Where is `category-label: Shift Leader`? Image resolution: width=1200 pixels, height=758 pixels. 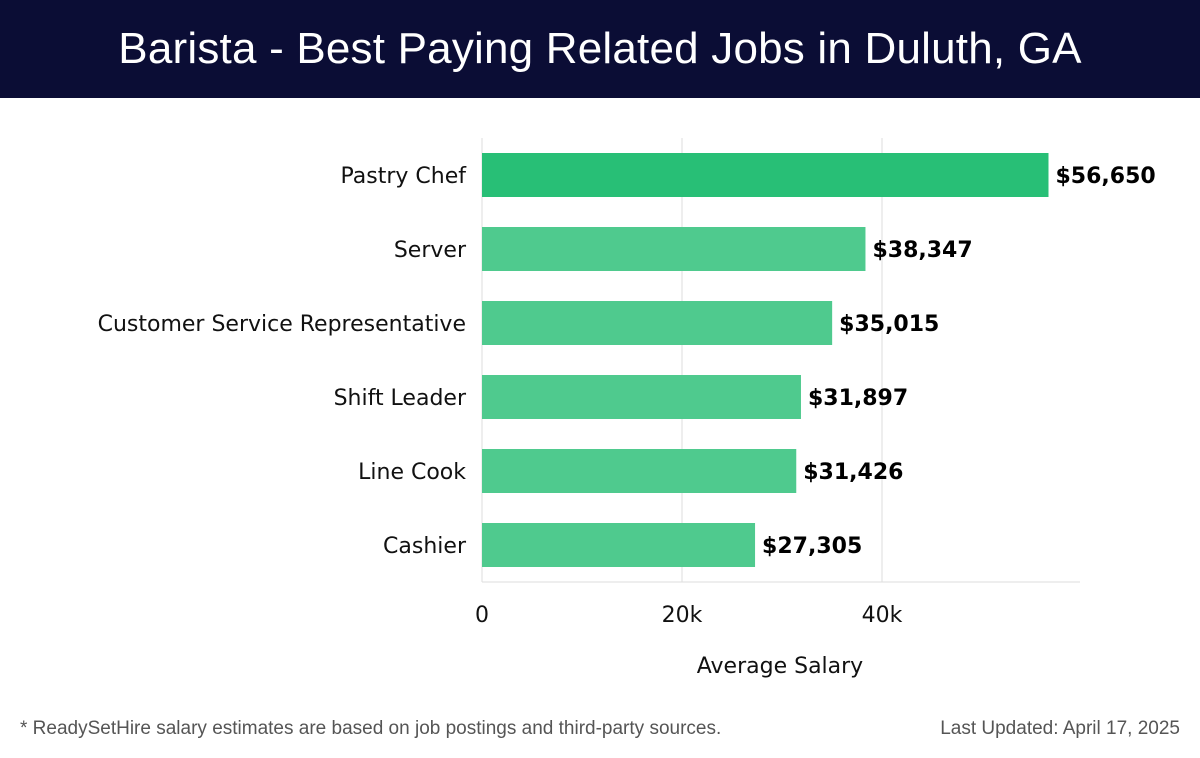 category-label: Shift Leader is located at coordinates (400, 398).